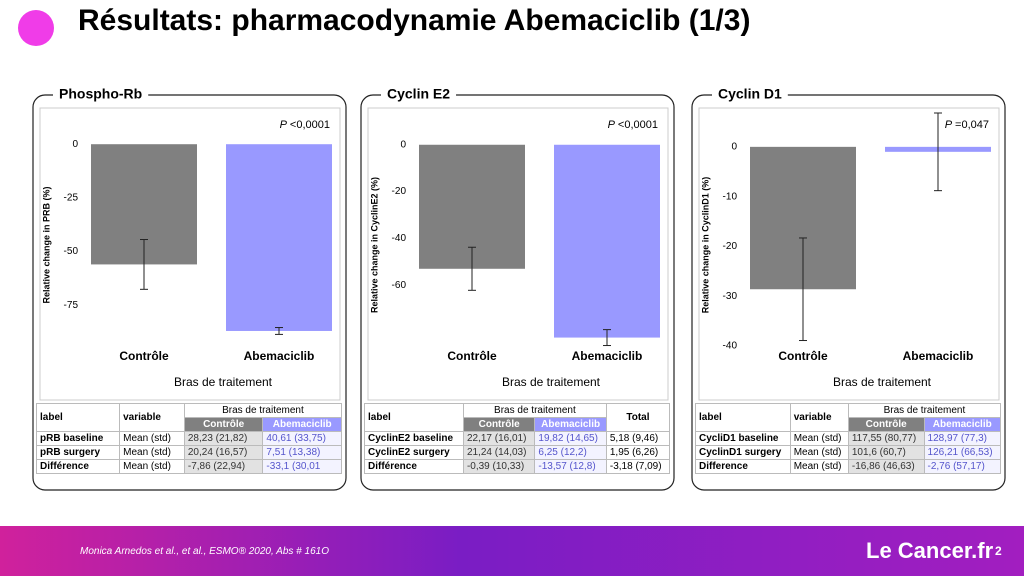 The image size is (1024, 576). What do you see at coordinates (962, 452) in the screenshot?
I see `table-cell: 126,21 (66,53)` at bounding box center [962, 452].